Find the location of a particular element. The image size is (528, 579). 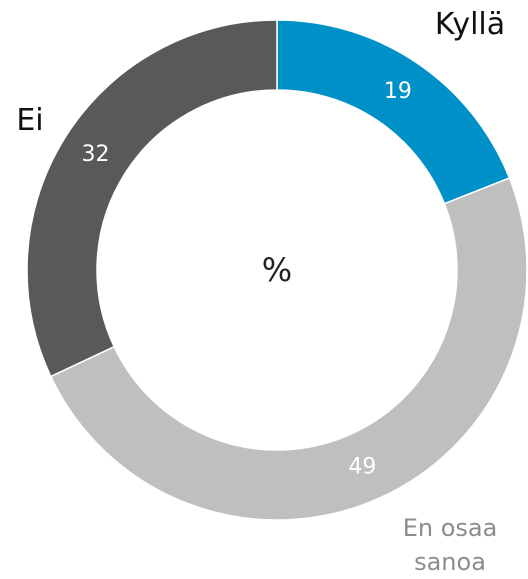

donut-segment is located at coordinates (393, 112).